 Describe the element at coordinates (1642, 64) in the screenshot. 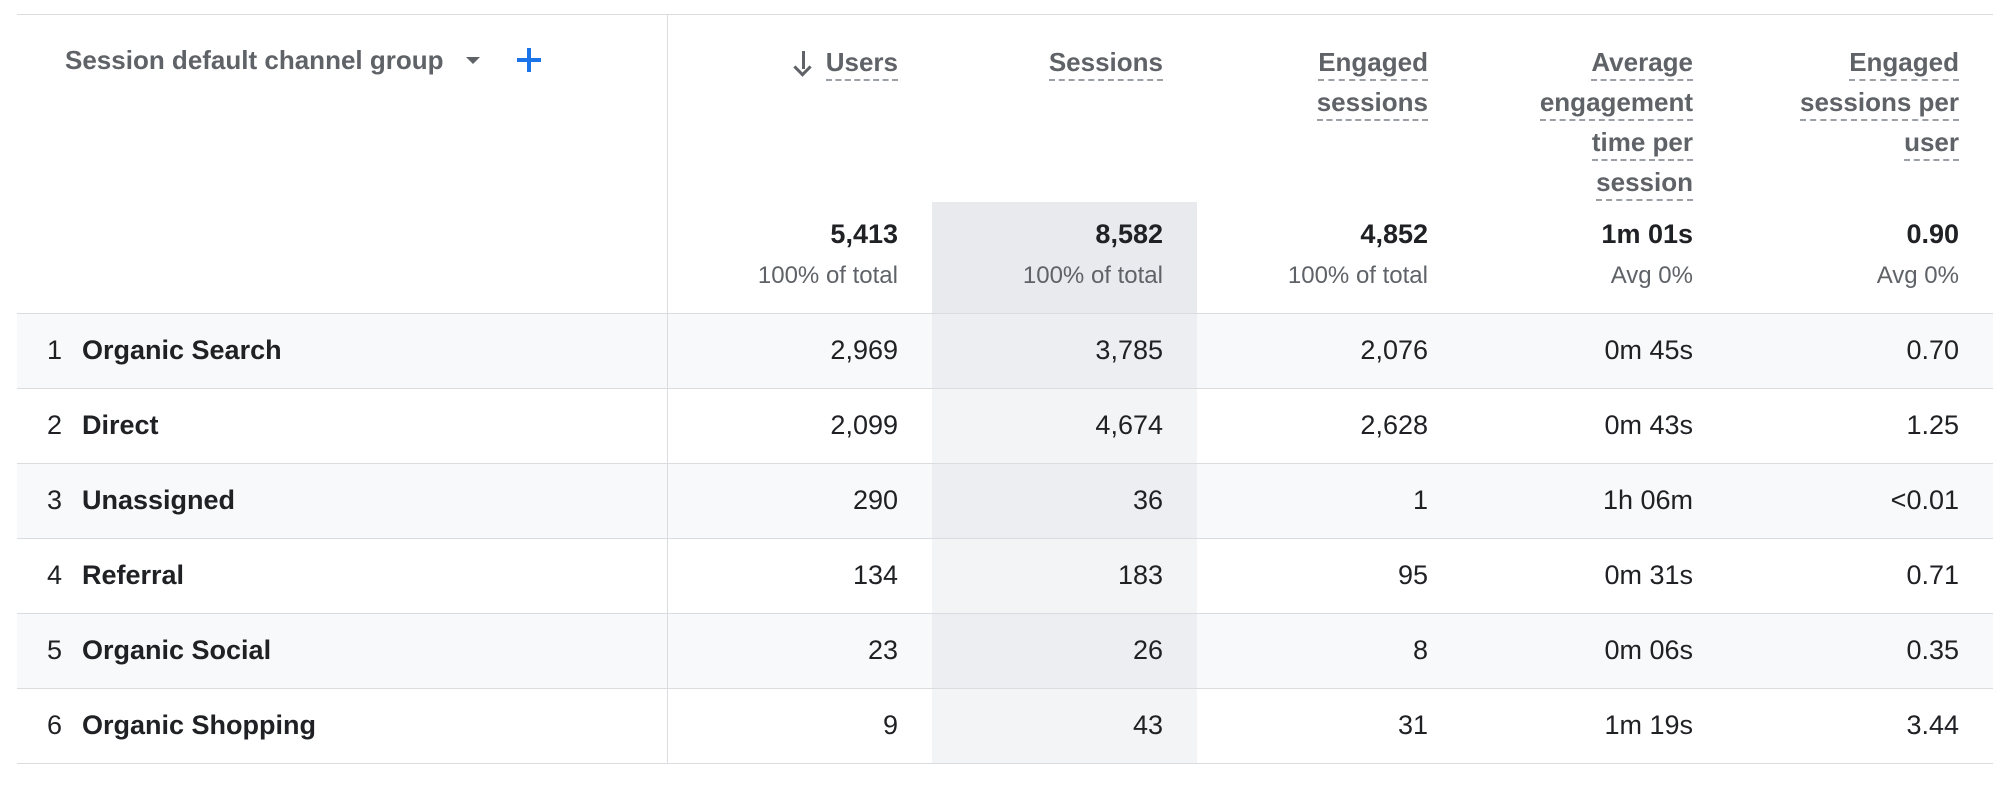

I see `header-avg-engagement-label-line-1: Average` at that location.